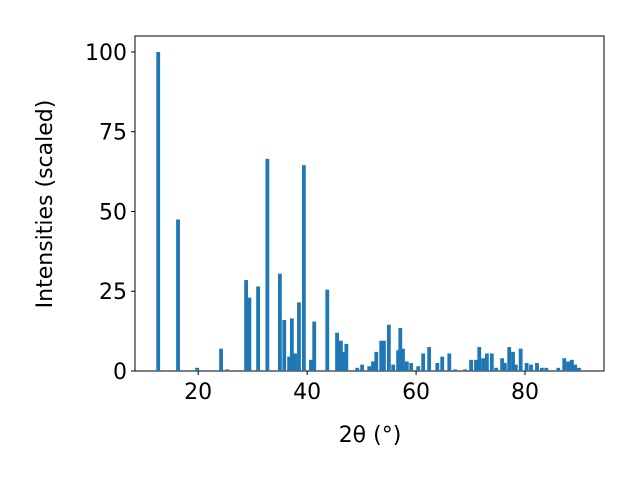  I want to click on y-axis-label: Intensities (scaled), so click(45, 204).